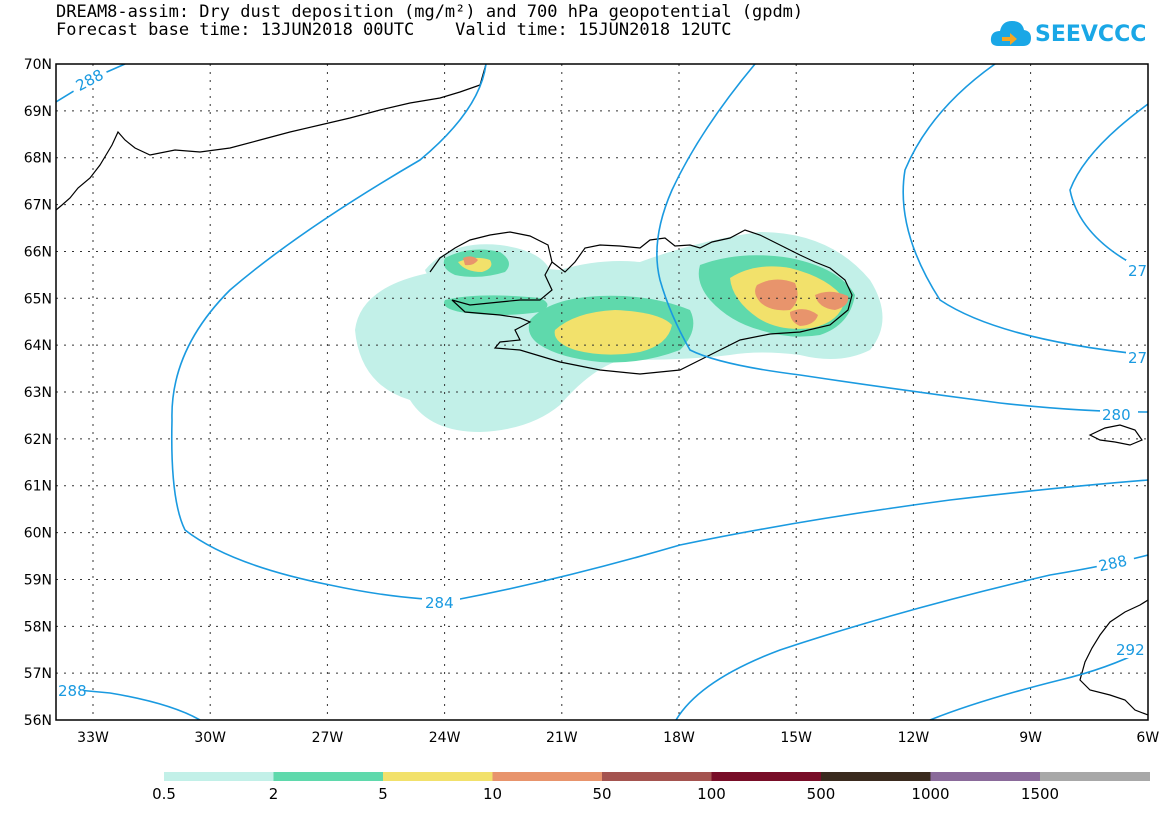 The width and height of the screenshot is (1175, 815). What do you see at coordinates (164, 794) in the screenshot?
I see `legend-label: 0.5` at bounding box center [164, 794].